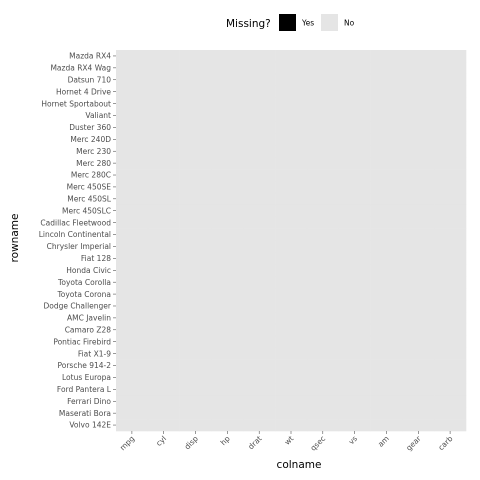 The height and width of the screenshot is (480, 480). Describe the element at coordinates (127, 443) in the screenshot. I see `x-tick-label: mpg` at that location.